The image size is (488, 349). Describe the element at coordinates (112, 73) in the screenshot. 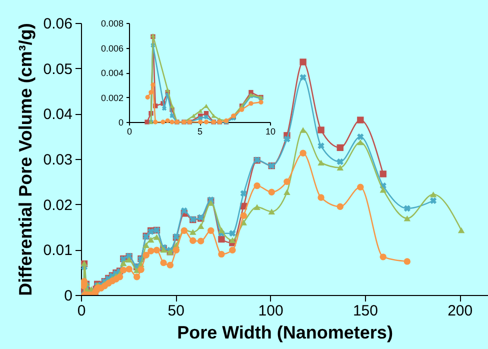

I see `y-tick-label: 0.004` at that location.